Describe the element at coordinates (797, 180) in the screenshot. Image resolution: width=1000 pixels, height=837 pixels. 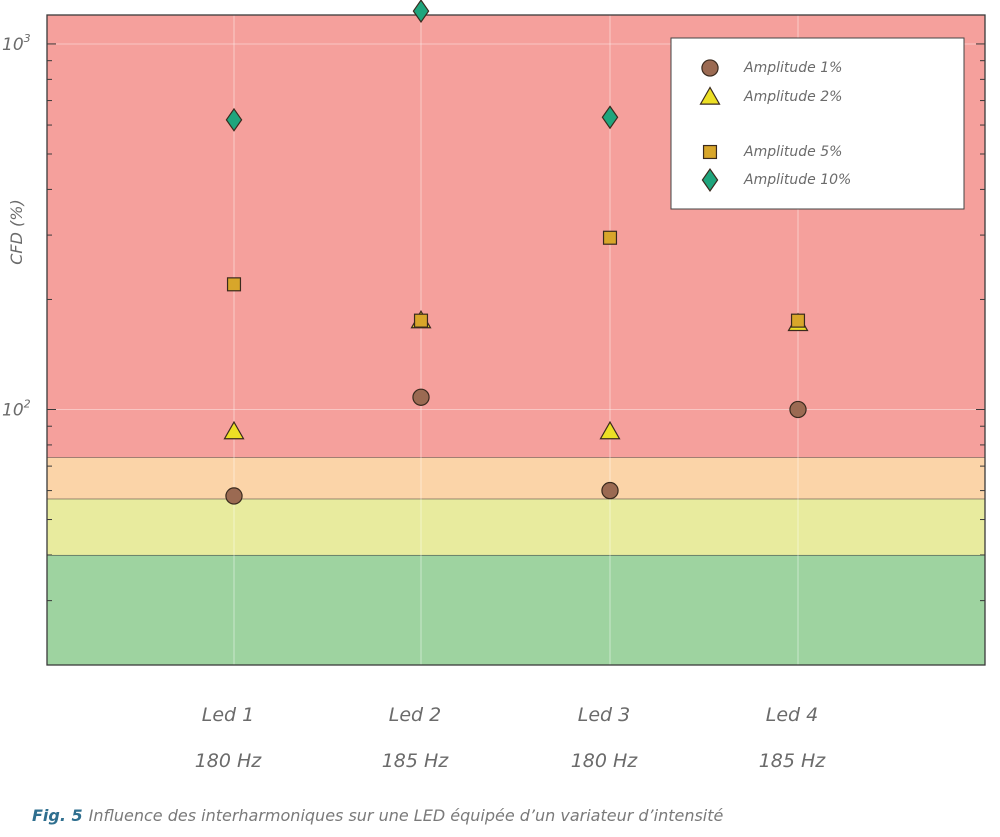
I see `legend-label-4: Amplitude 10%` at that location.